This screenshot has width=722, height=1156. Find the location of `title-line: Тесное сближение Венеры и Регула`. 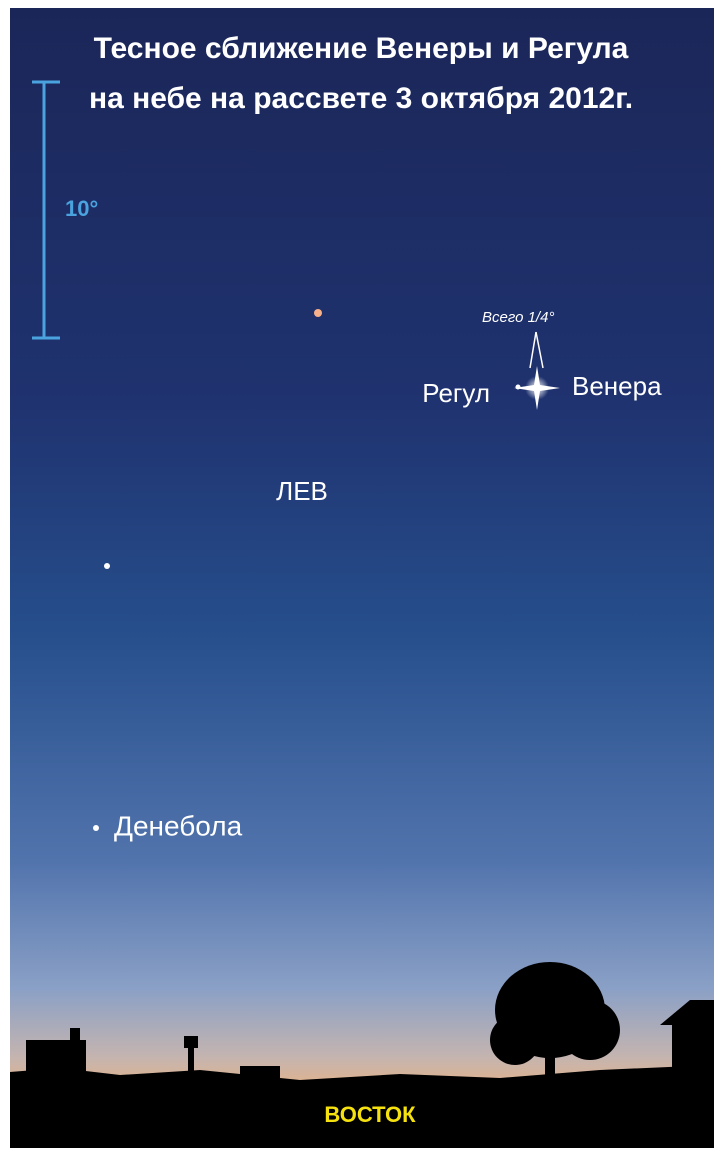

title-line: Тесное сближение Венеры и Регула is located at coordinates (361, 48).